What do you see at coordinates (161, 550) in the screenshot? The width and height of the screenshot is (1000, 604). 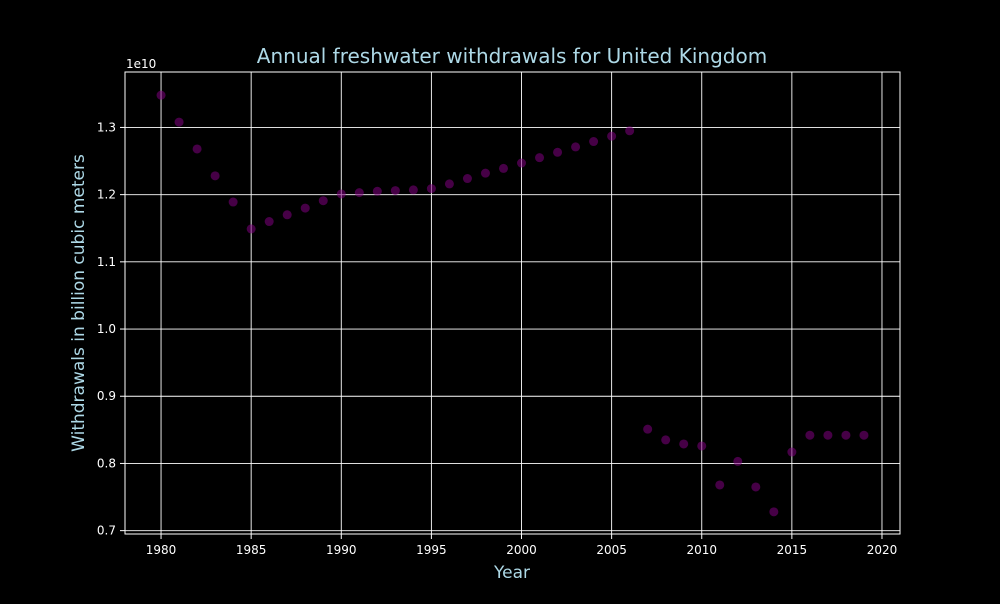 I see `x-tick-label: 1980` at bounding box center [161, 550].